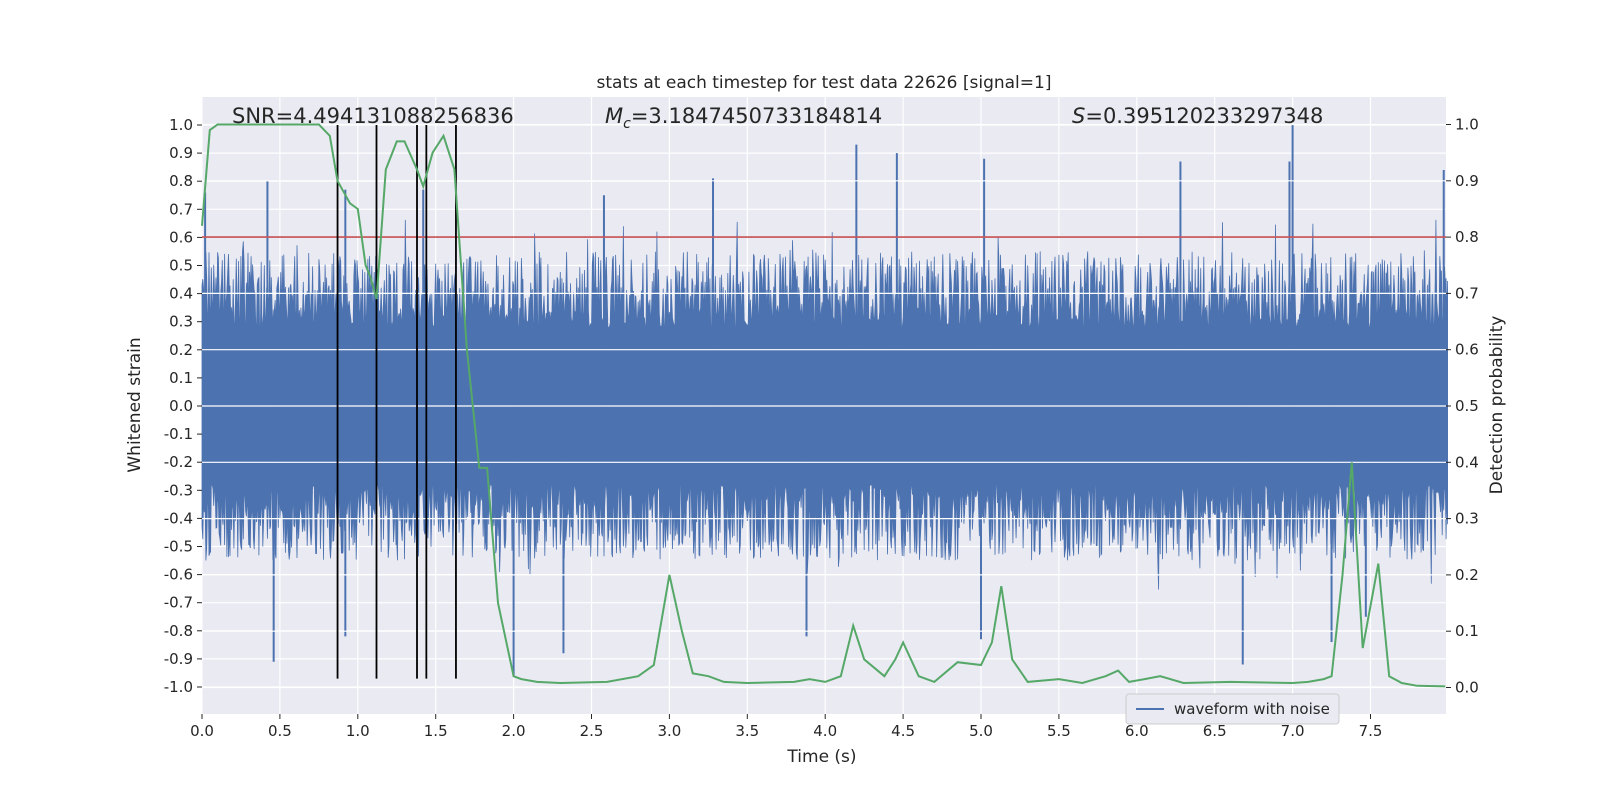 This screenshot has height=800, width=1600. Describe the element at coordinates (514, 731) in the screenshot. I see `x-tick-label: 2.0` at that location.